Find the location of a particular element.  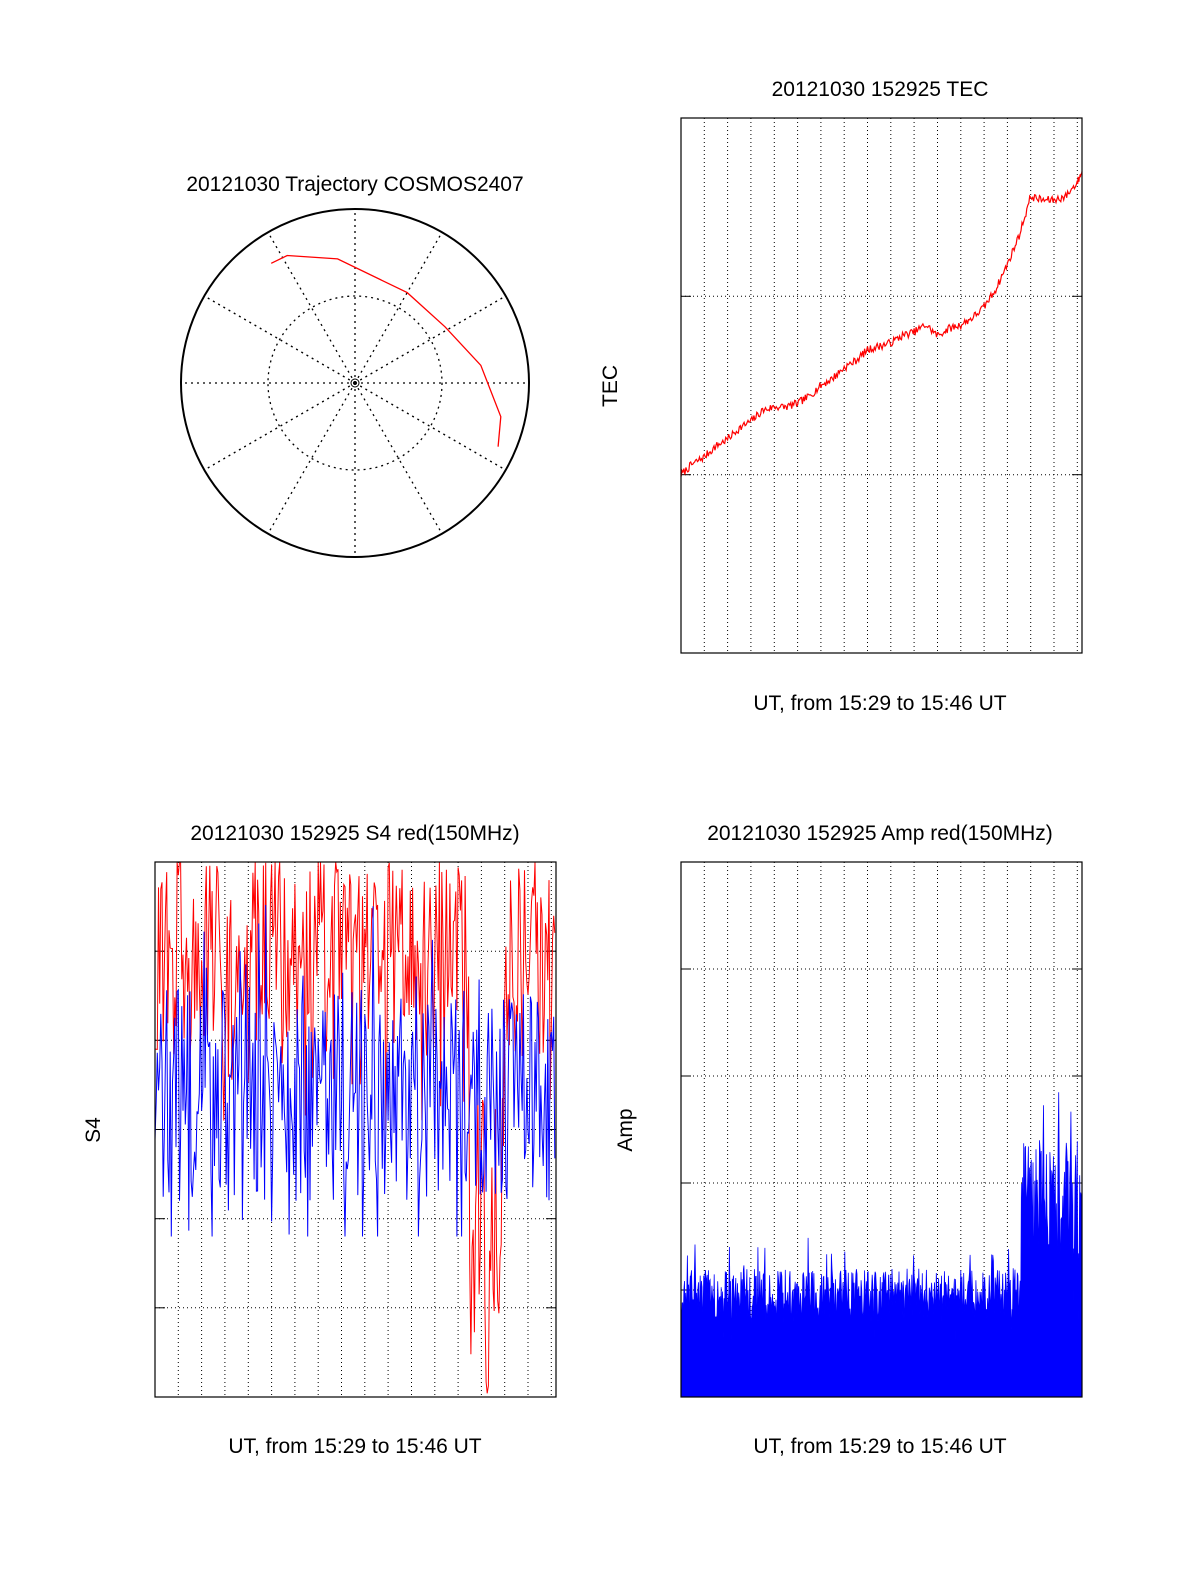

amp-series-area is located at coordinates (881, 1245).